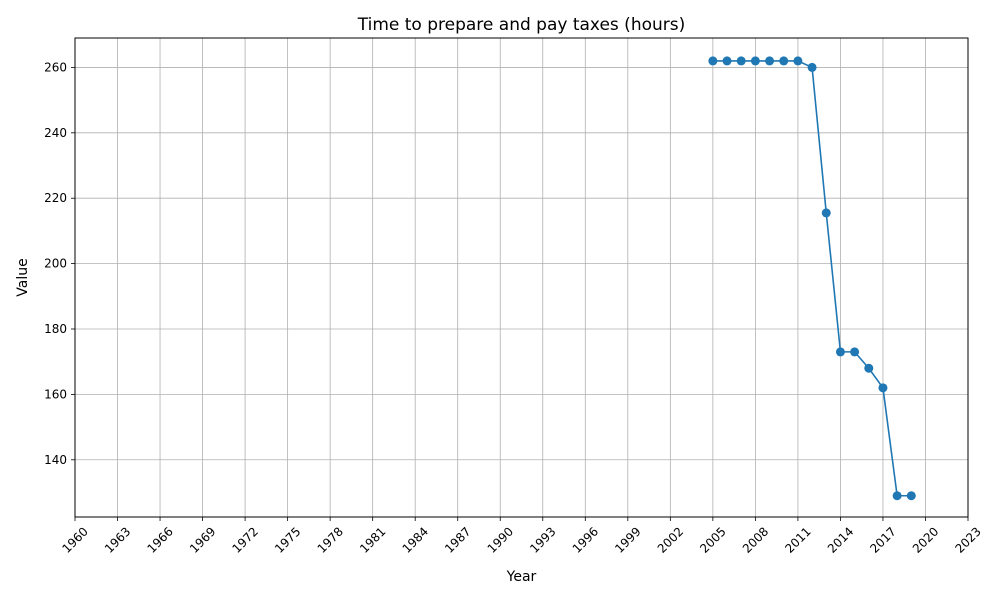 The height and width of the screenshot is (600, 1000). Describe the element at coordinates (55, 198) in the screenshot. I see `y-tick-label: 220` at that location.